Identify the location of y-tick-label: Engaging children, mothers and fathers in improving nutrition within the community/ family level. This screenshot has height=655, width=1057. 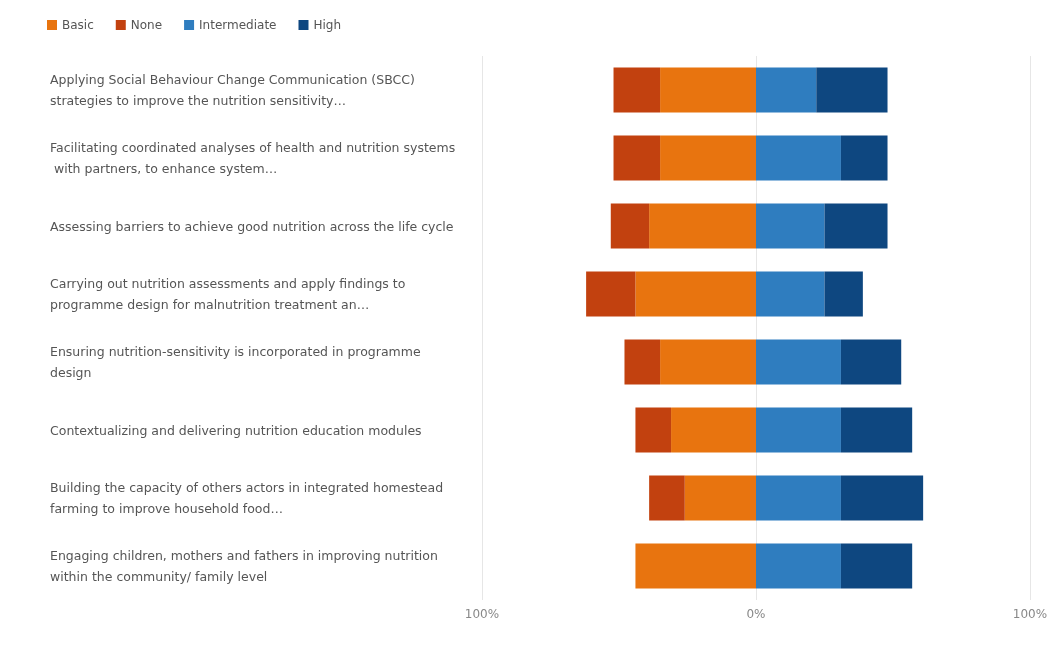
(246, 566).